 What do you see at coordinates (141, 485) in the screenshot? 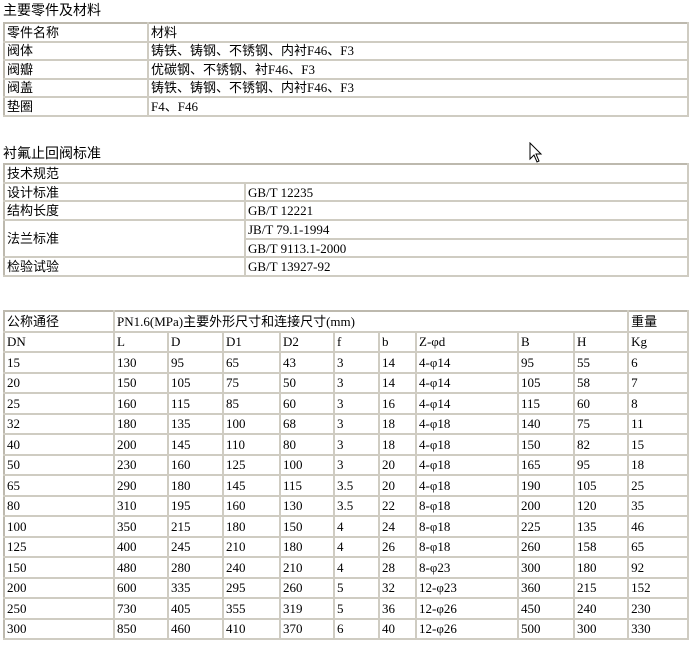
I see `cell: 290` at bounding box center [141, 485].